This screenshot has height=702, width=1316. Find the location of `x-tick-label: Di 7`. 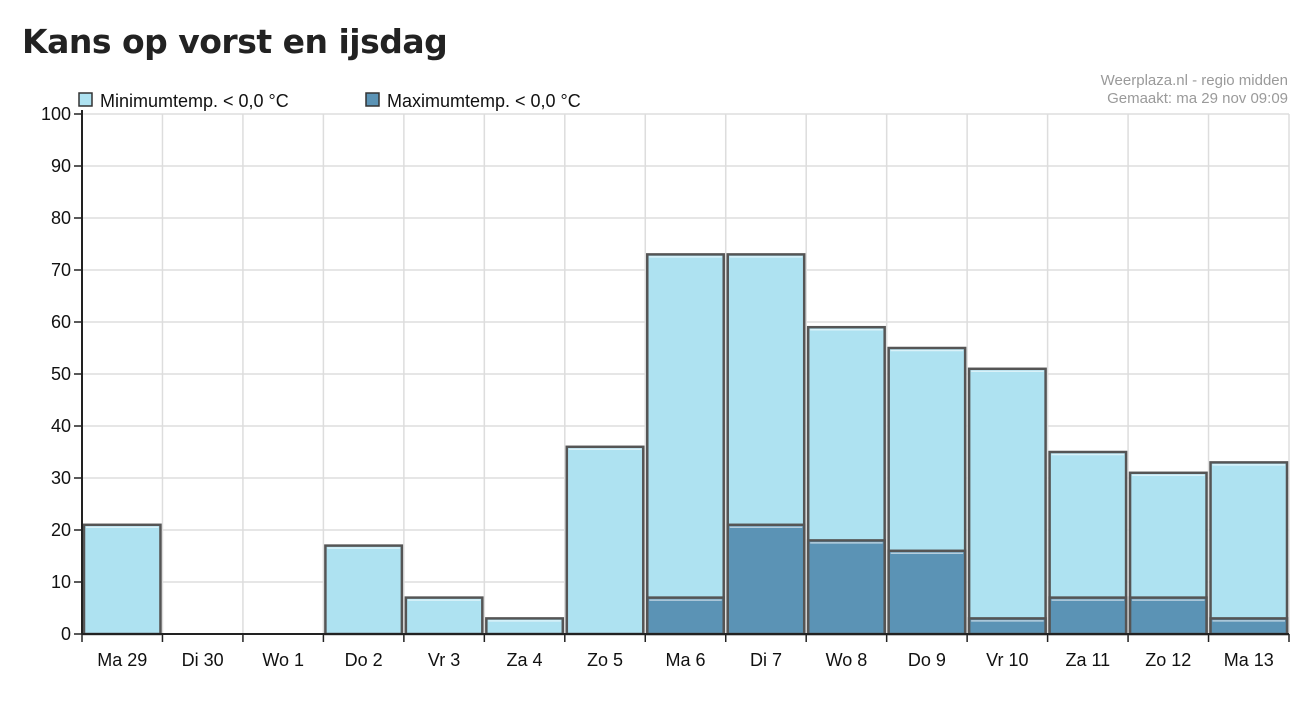

x-tick-label: Di 7 is located at coordinates (766, 660).